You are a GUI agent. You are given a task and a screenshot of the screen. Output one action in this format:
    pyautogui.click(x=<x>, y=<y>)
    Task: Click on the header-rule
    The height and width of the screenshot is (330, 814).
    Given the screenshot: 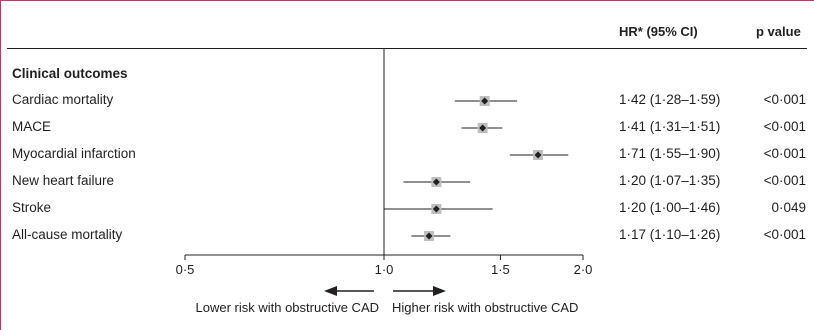 What is the action you would take?
    pyautogui.click(x=407, y=48)
    